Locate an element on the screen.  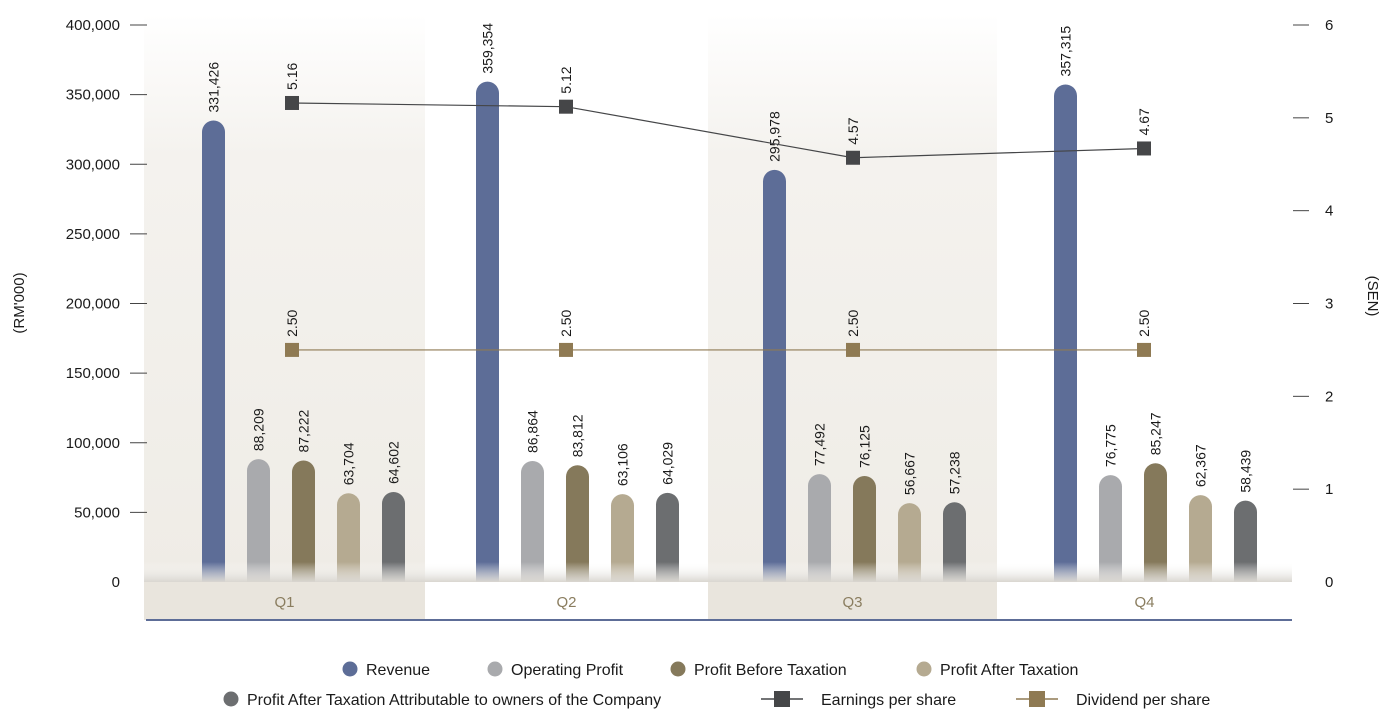
bar-profit-after-taxation-q2 is located at coordinates (622, 538).